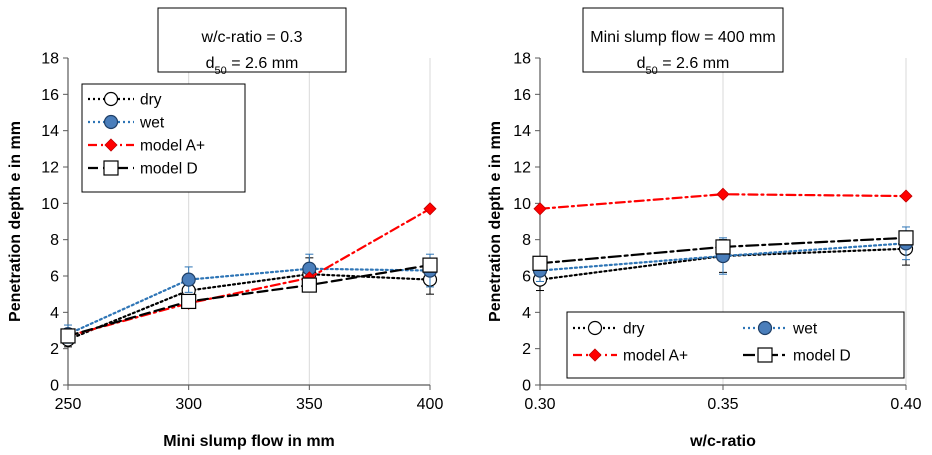 The width and height of the screenshot is (932, 455). What do you see at coordinates (539, 404) in the screenshot?
I see `x-tick-label: 0.30` at bounding box center [539, 404].